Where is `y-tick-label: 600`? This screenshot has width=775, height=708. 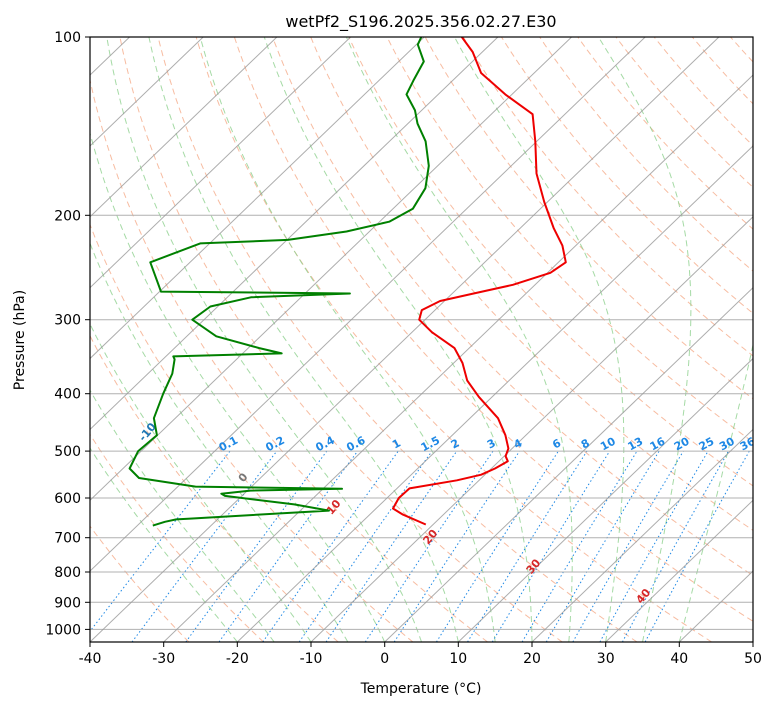
y-tick-label: 600 is located at coordinates (67, 499).